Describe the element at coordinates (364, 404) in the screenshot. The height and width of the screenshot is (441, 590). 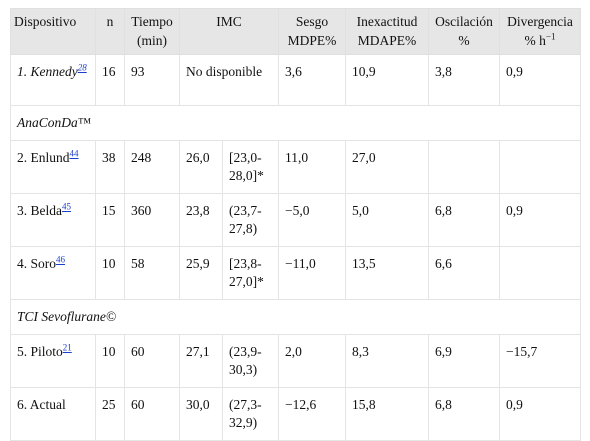
I see `inexactitud-value: 15,8` at that location.